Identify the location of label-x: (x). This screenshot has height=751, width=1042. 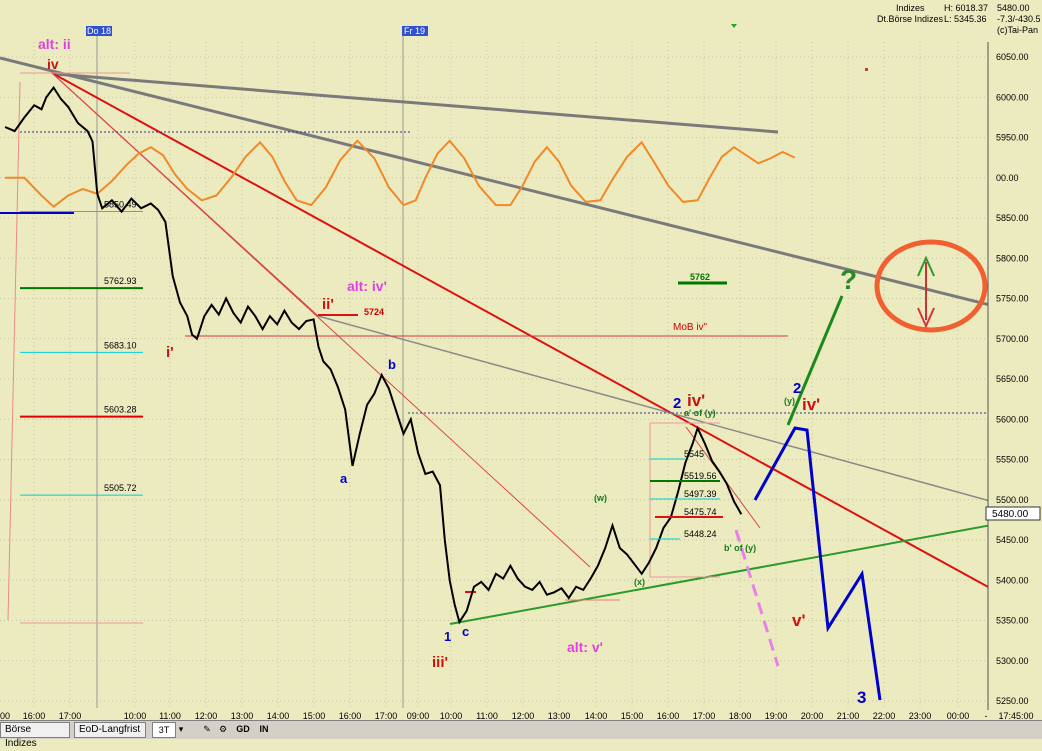
(639, 582).